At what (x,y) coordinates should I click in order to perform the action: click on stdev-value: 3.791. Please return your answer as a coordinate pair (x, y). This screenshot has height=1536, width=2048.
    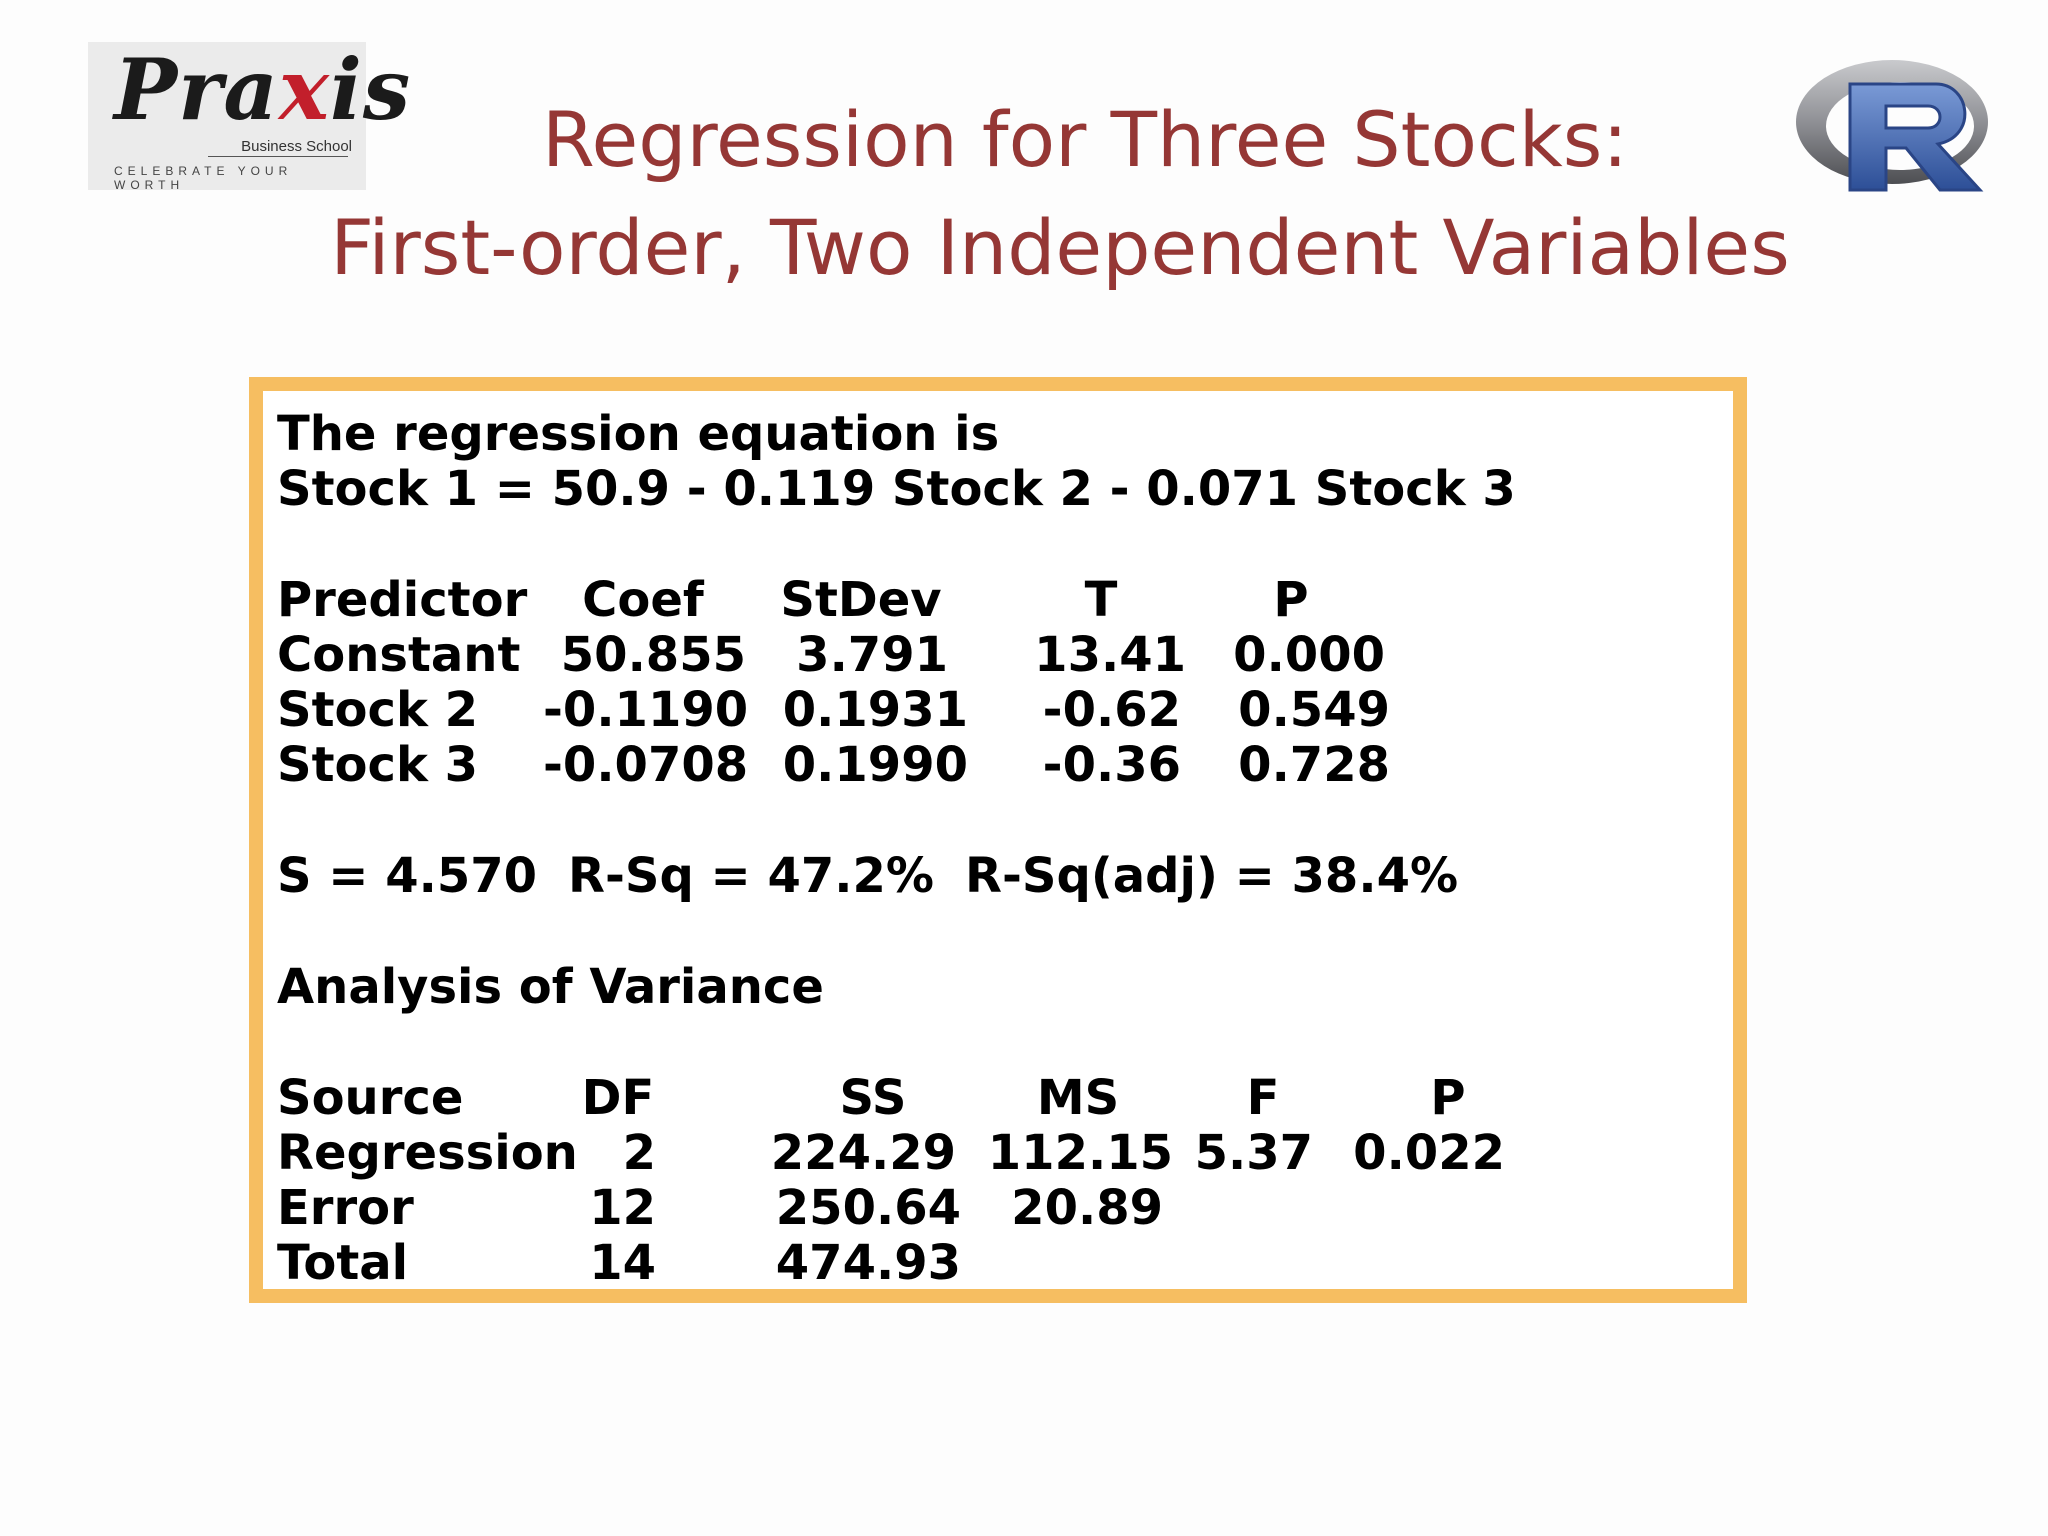
    Looking at the image, I should click on (872, 655).